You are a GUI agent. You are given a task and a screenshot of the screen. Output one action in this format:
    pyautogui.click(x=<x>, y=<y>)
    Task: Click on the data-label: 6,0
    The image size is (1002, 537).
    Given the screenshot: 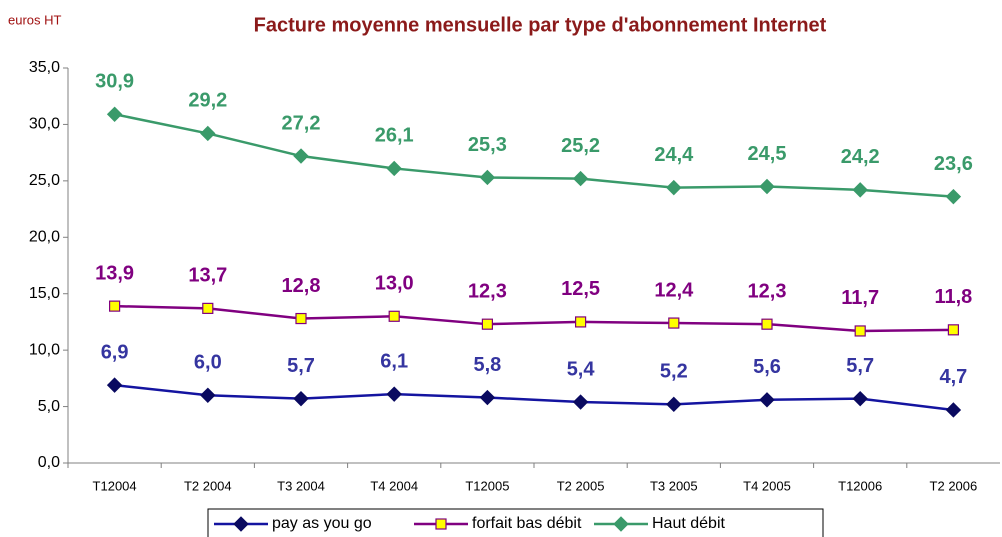 What is the action you would take?
    pyautogui.click(x=208, y=363)
    